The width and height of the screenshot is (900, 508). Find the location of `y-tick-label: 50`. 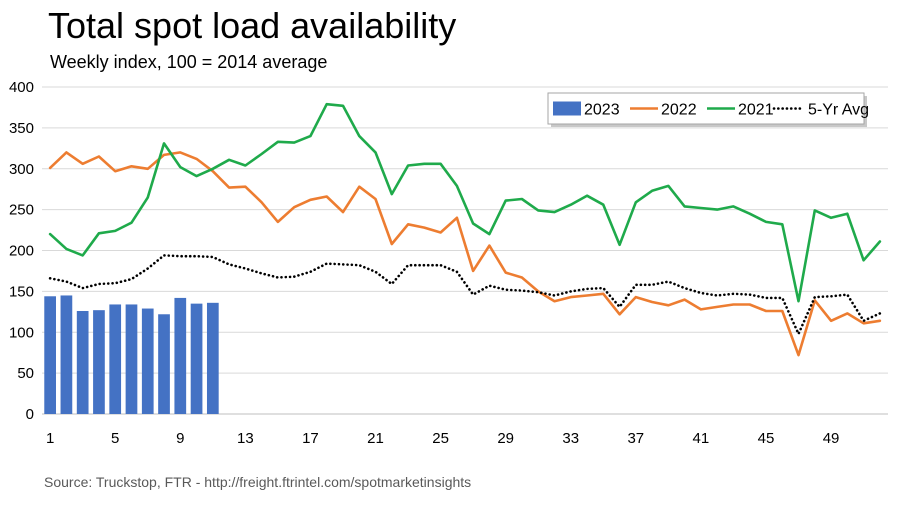

y-tick-label: 50 is located at coordinates (25, 373).